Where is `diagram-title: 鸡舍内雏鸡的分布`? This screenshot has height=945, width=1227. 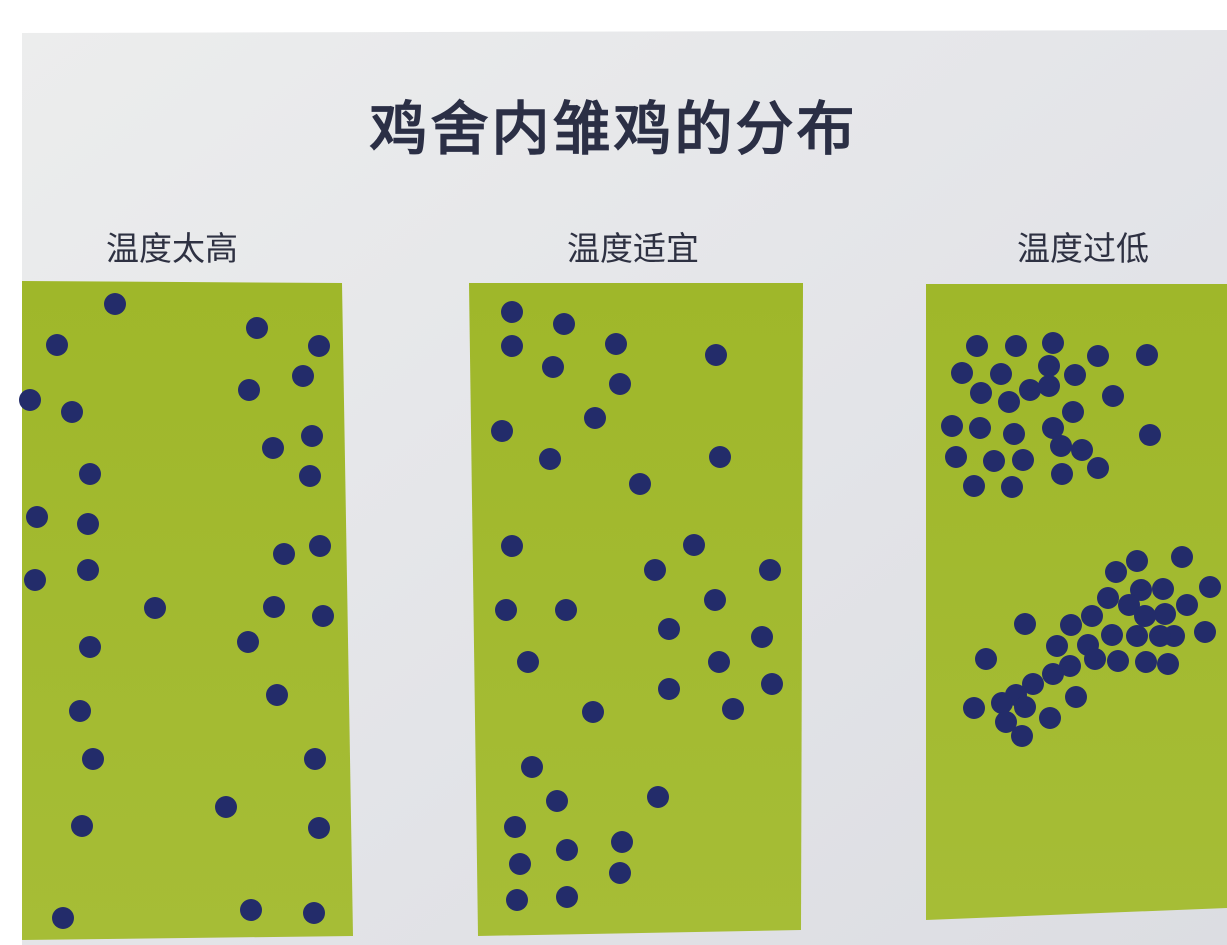 diagram-title: 鸡舍内雏鸡的分布 is located at coordinates (613, 129).